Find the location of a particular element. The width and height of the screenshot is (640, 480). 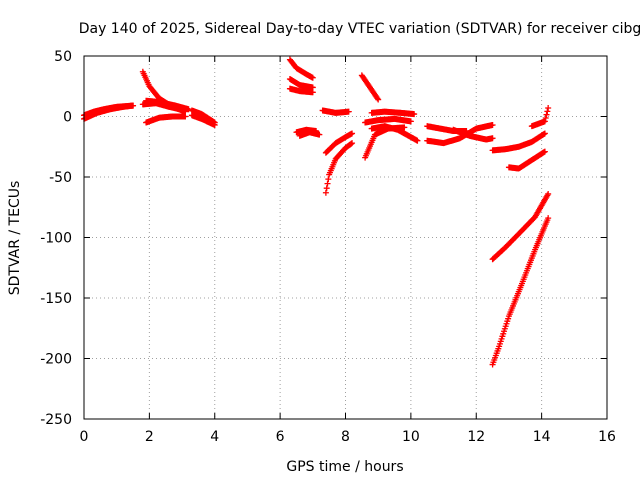

x-tick-label: 2 is located at coordinates (149, 437).